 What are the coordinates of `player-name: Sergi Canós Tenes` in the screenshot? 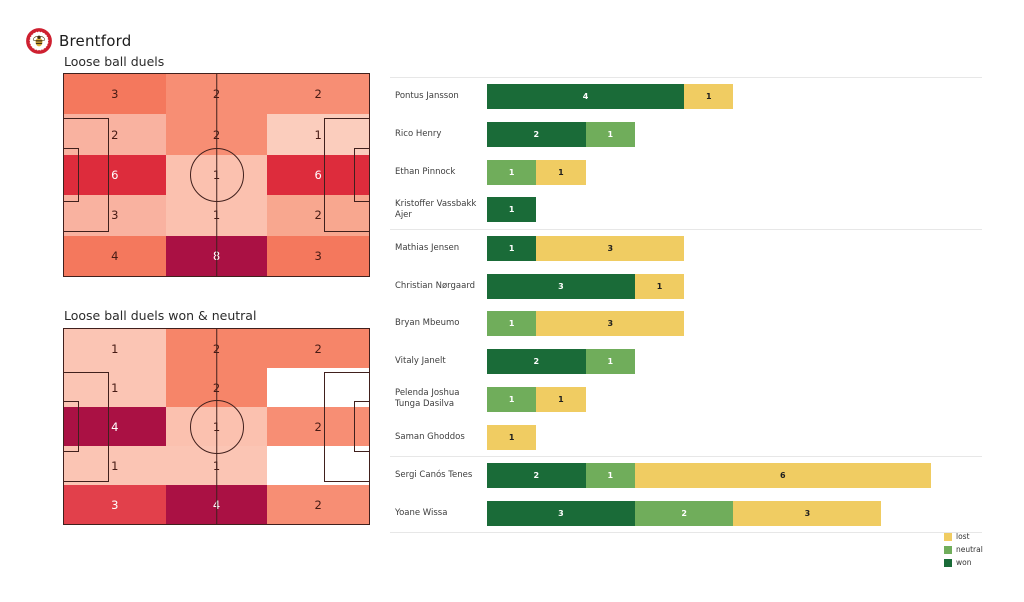 It's located at (434, 475).